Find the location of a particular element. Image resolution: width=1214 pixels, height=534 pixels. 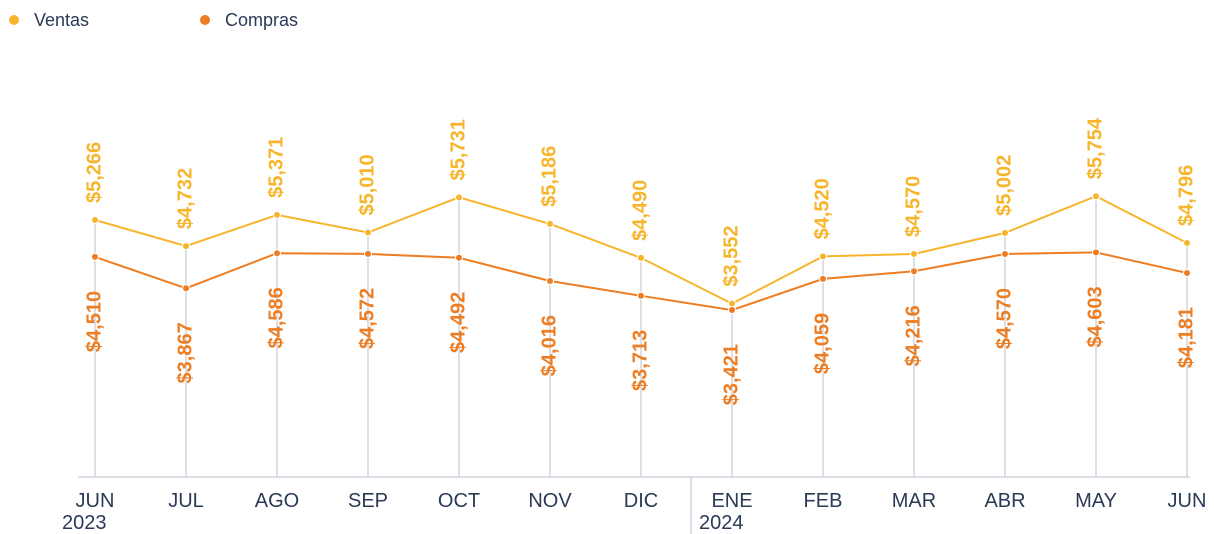

data-label: $4,796 is located at coordinates (1186, 195).